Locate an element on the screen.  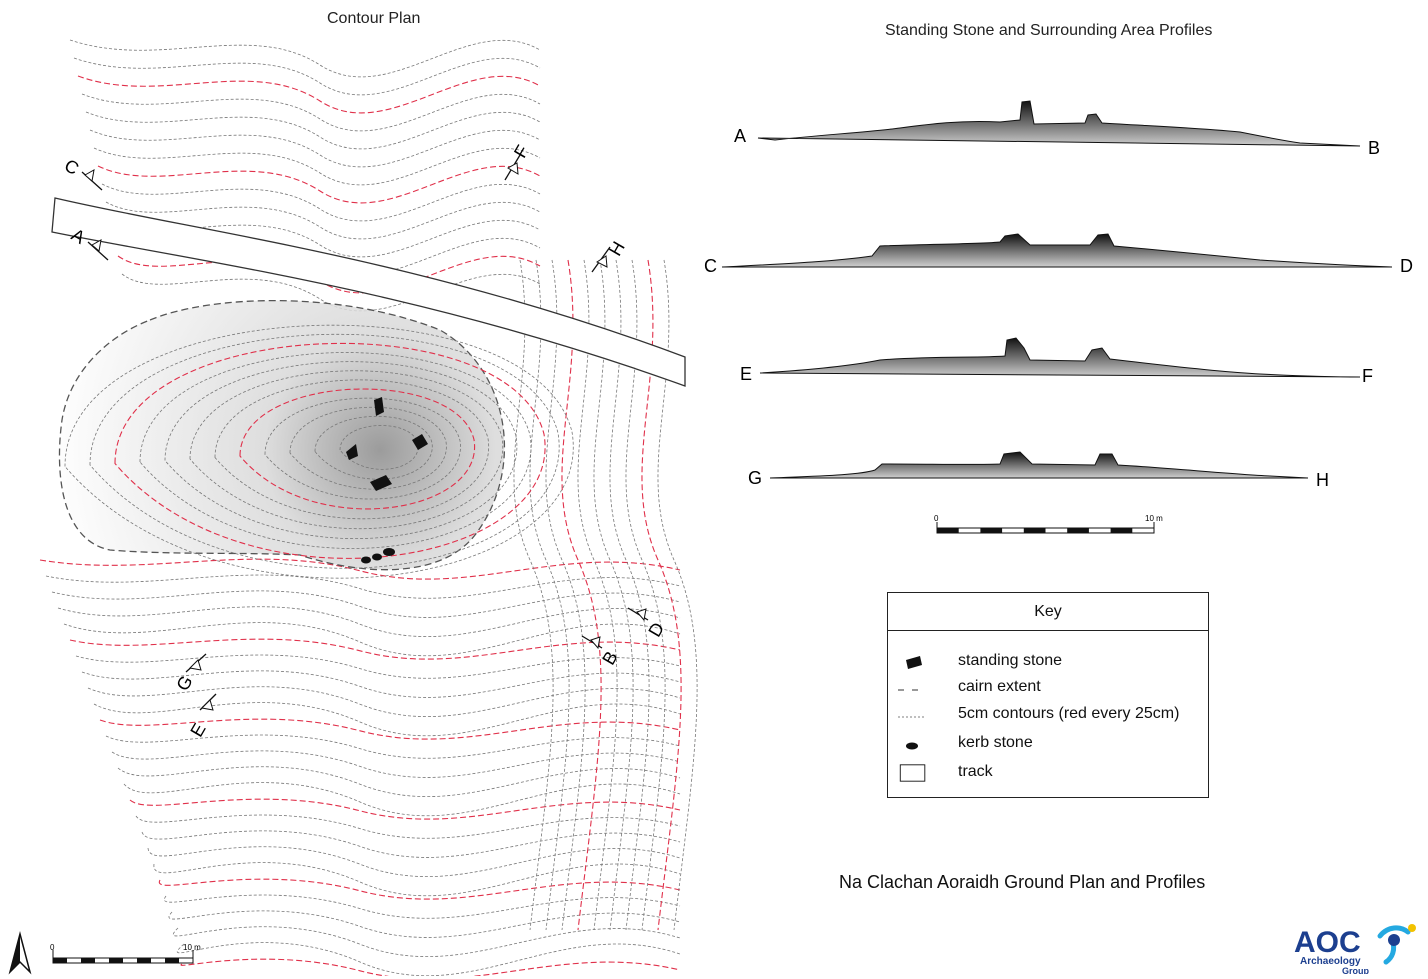
svg-text: G is located at coordinates (184, 683).